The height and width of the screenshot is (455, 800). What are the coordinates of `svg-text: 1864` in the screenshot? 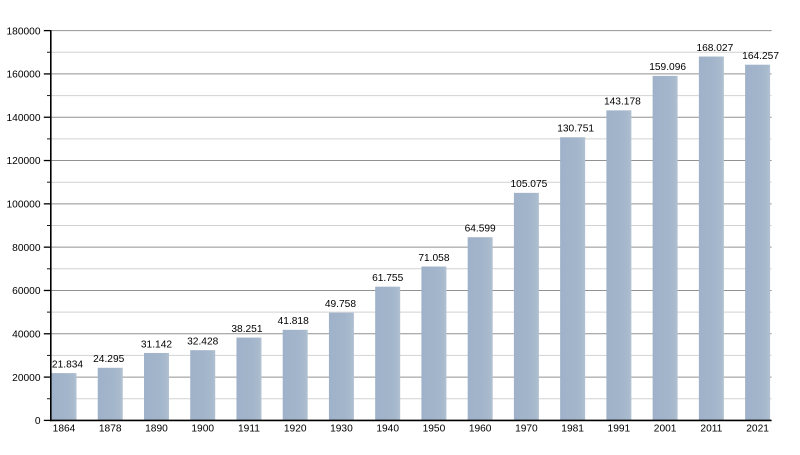 It's located at (64, 429).